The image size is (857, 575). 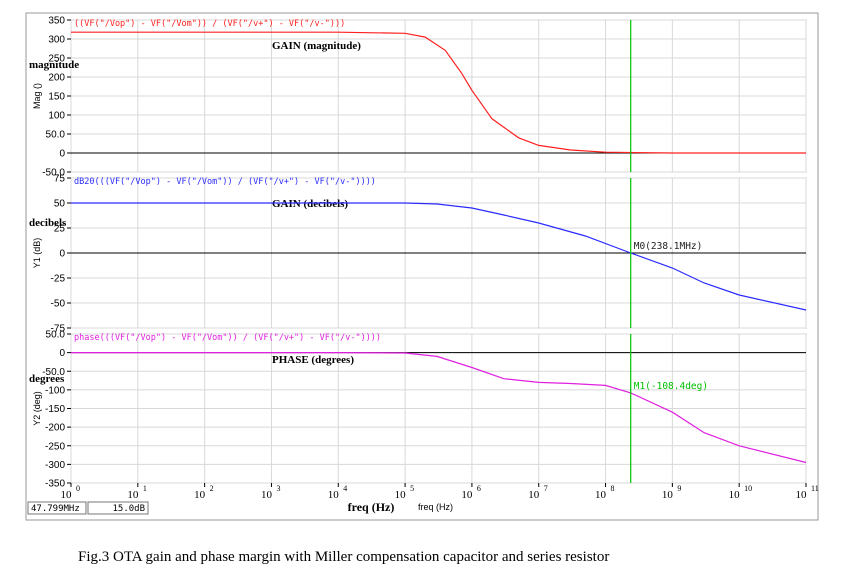 What do you see at coordinates (55, 409) in the screenshot?
I see `y-tick-label: -150` at bounding box center [55, 409].